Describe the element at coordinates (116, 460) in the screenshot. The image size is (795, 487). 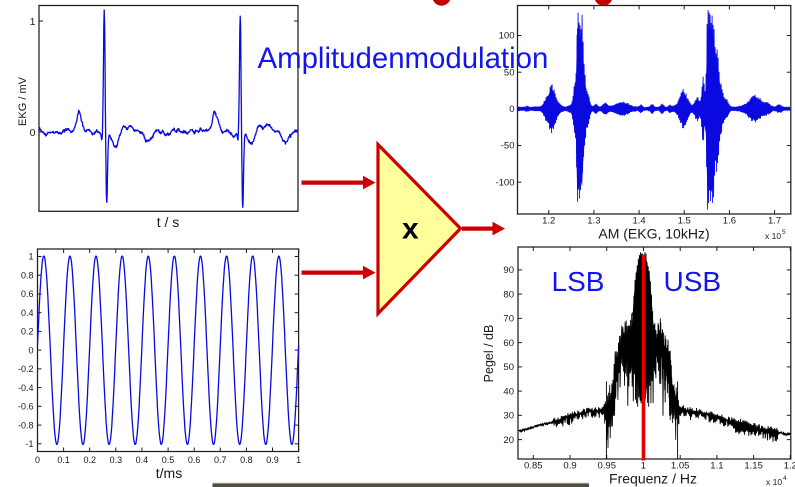
I see `svg-text: 0.3` at that location.